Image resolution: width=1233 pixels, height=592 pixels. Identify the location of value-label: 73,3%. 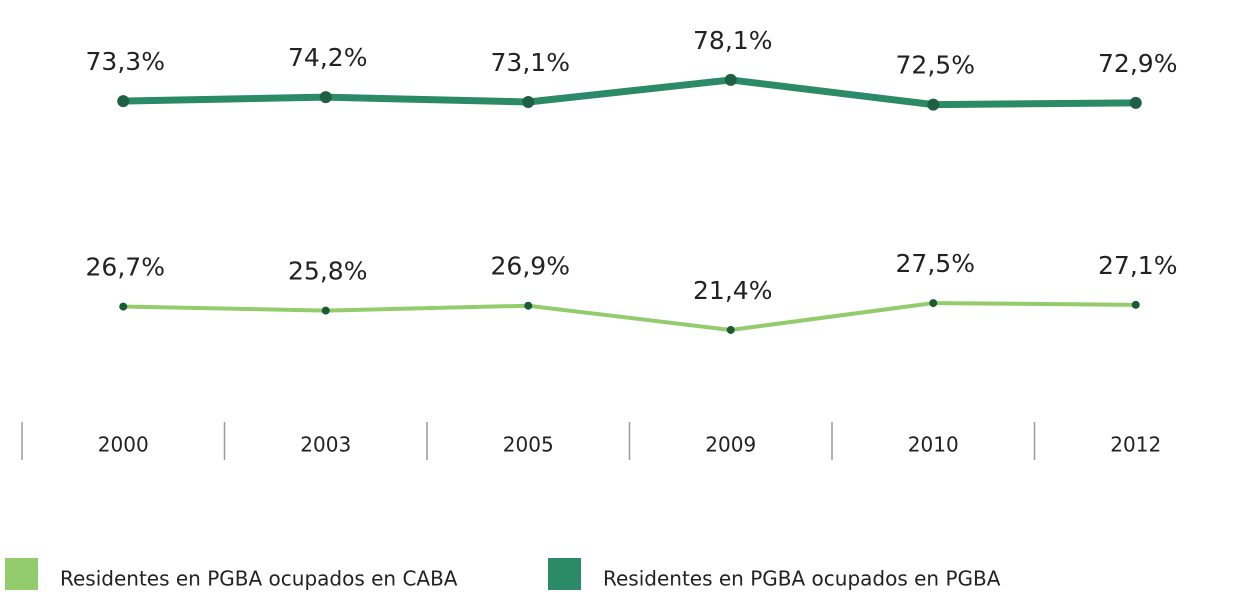
(125, 61).